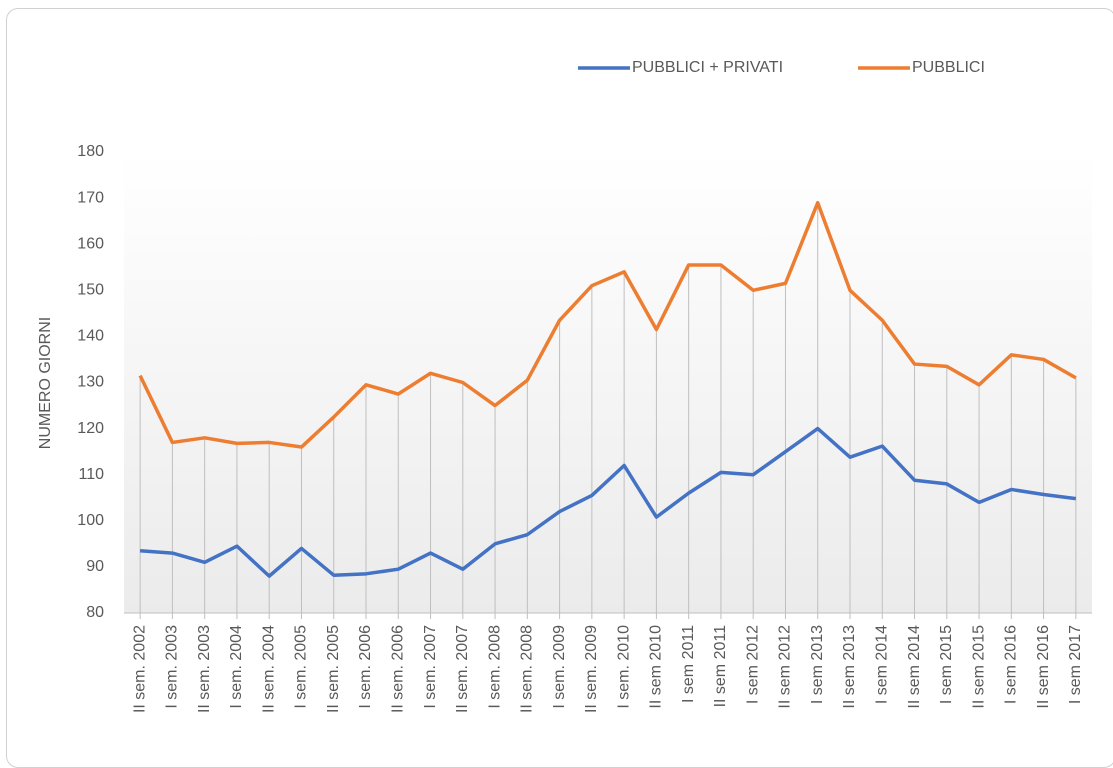 The height and width of the screenshot is (768, 1113). What do you see at coordinates (365, 667) in the screenshot?
I see `x-tick-label: I sem. 2006` at bounding box center [365, 667].